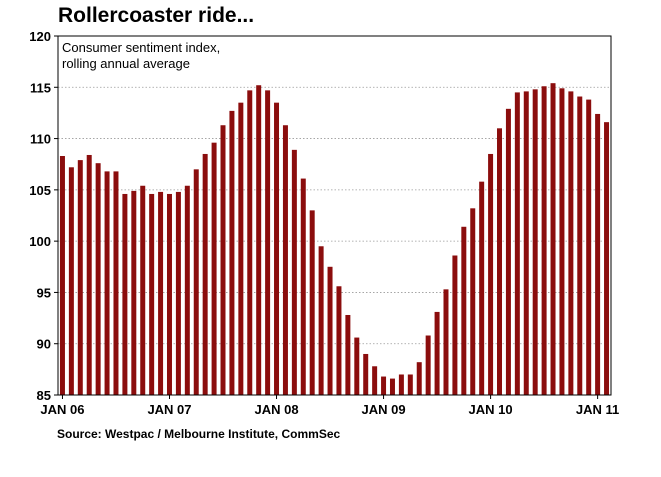  What do you see at coordinates (40, 139) in the screenshot?
I see `y-tick-label: 110` at bounding box center [40, 139].